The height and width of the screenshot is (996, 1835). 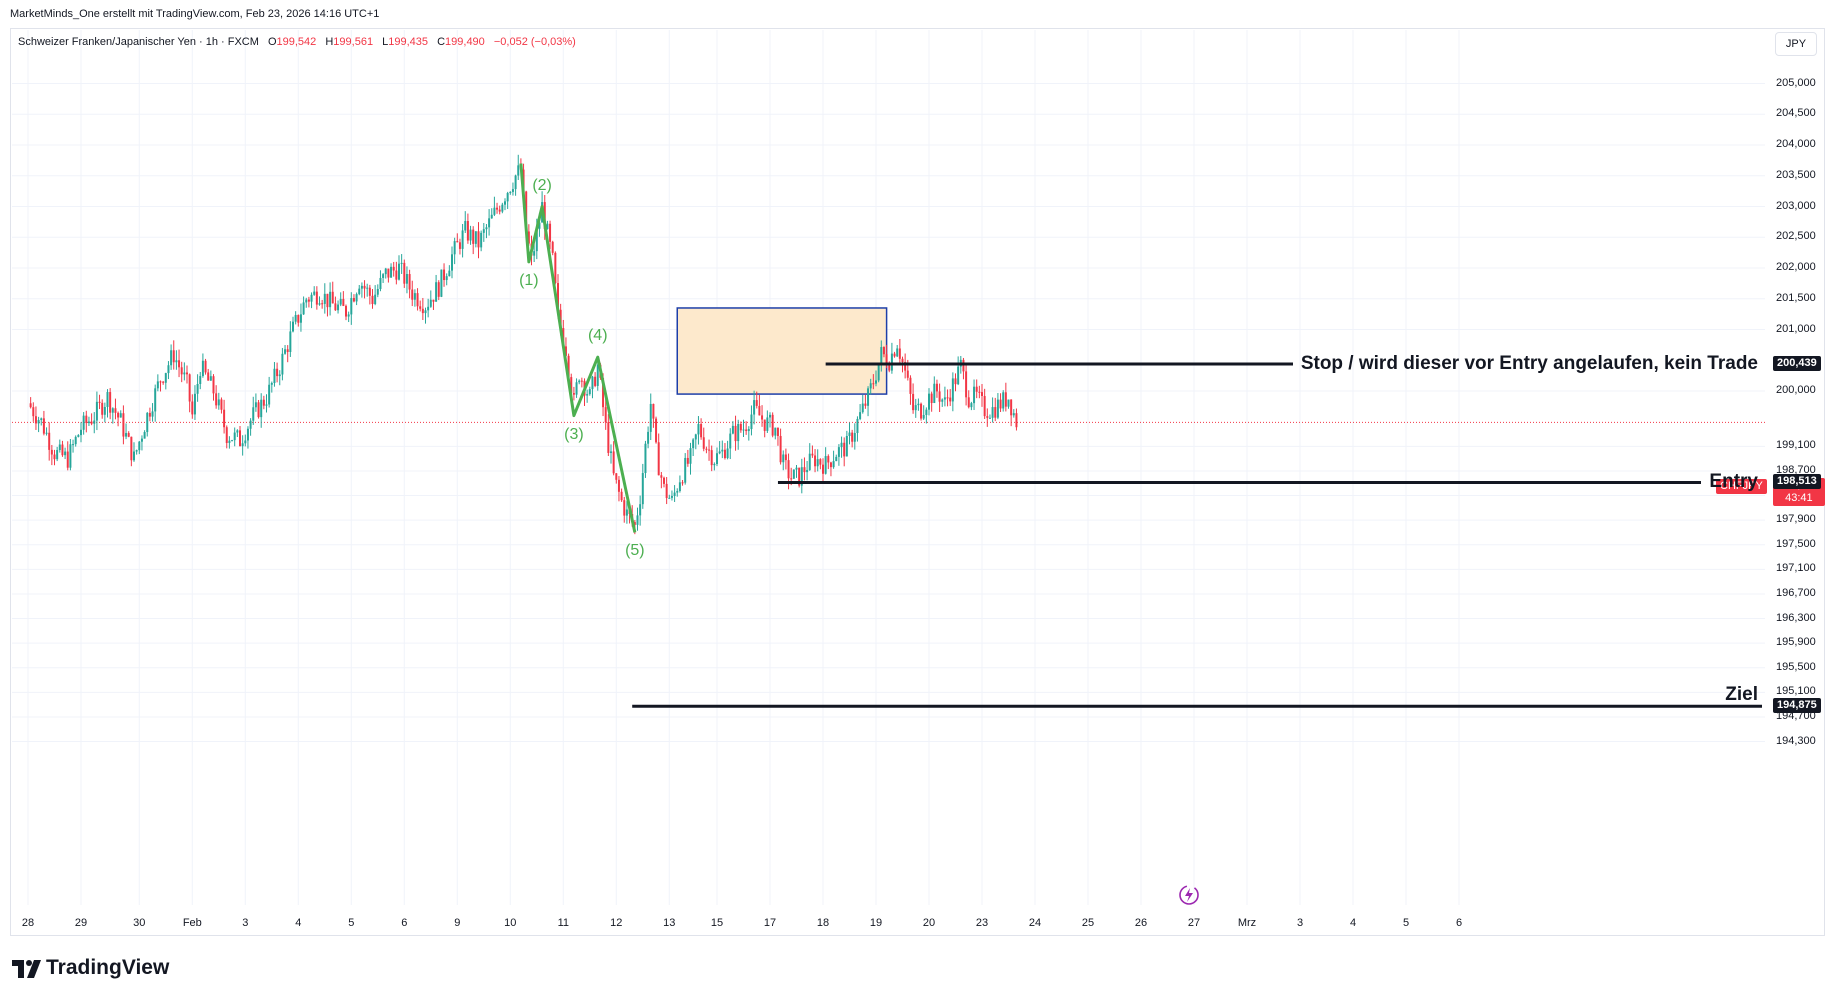 I want to click on time-tick-label: Mrz, so click(x=1247, y=923).